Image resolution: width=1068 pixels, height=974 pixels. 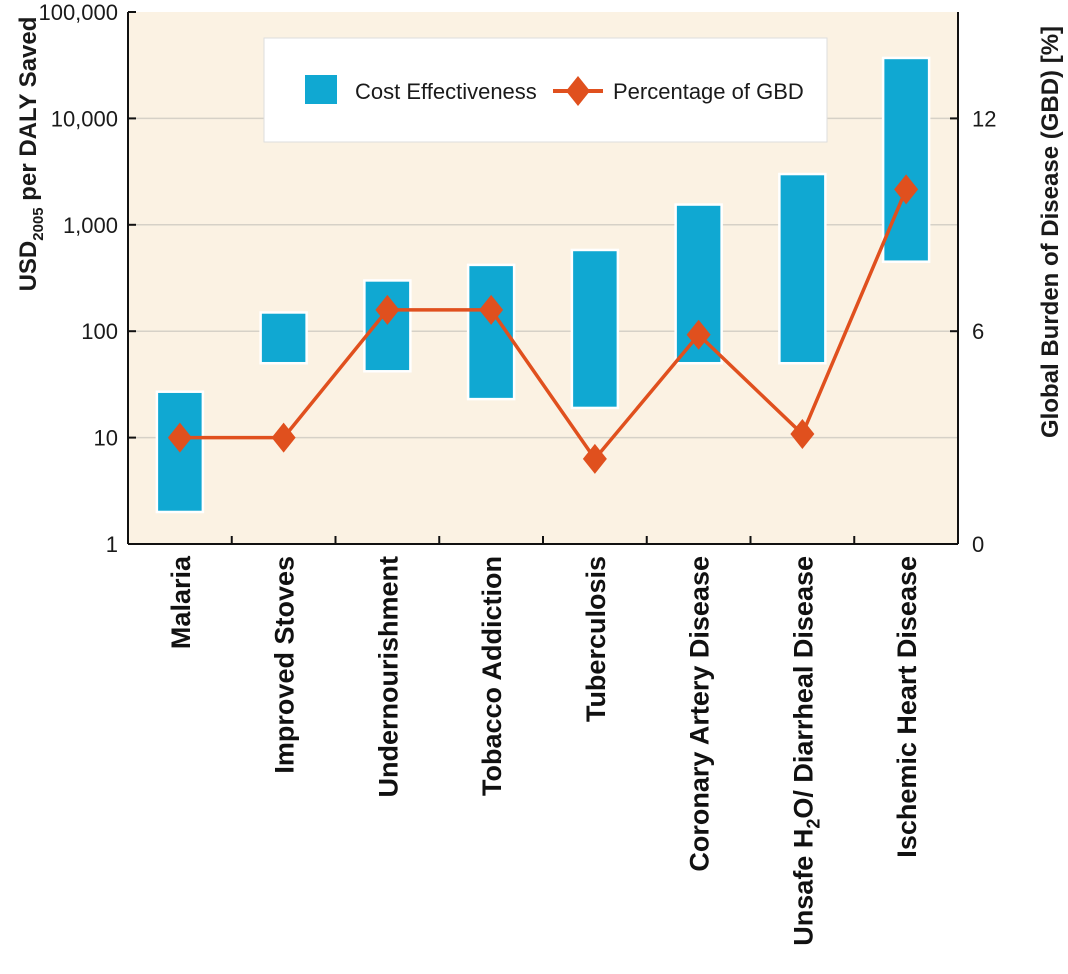 I want to click on legend-label-percentage-of-gbd: Percentage of GBD, so click(x=708, y=91).